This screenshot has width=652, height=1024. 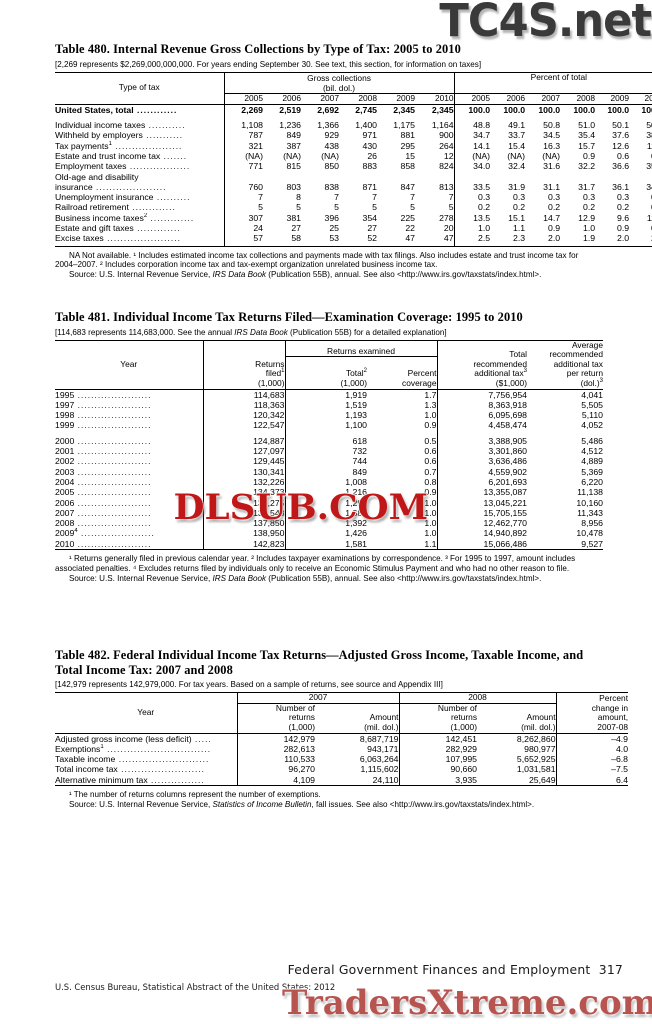 I want to click on cell-value: 32.2, so click(x=587, y=166).